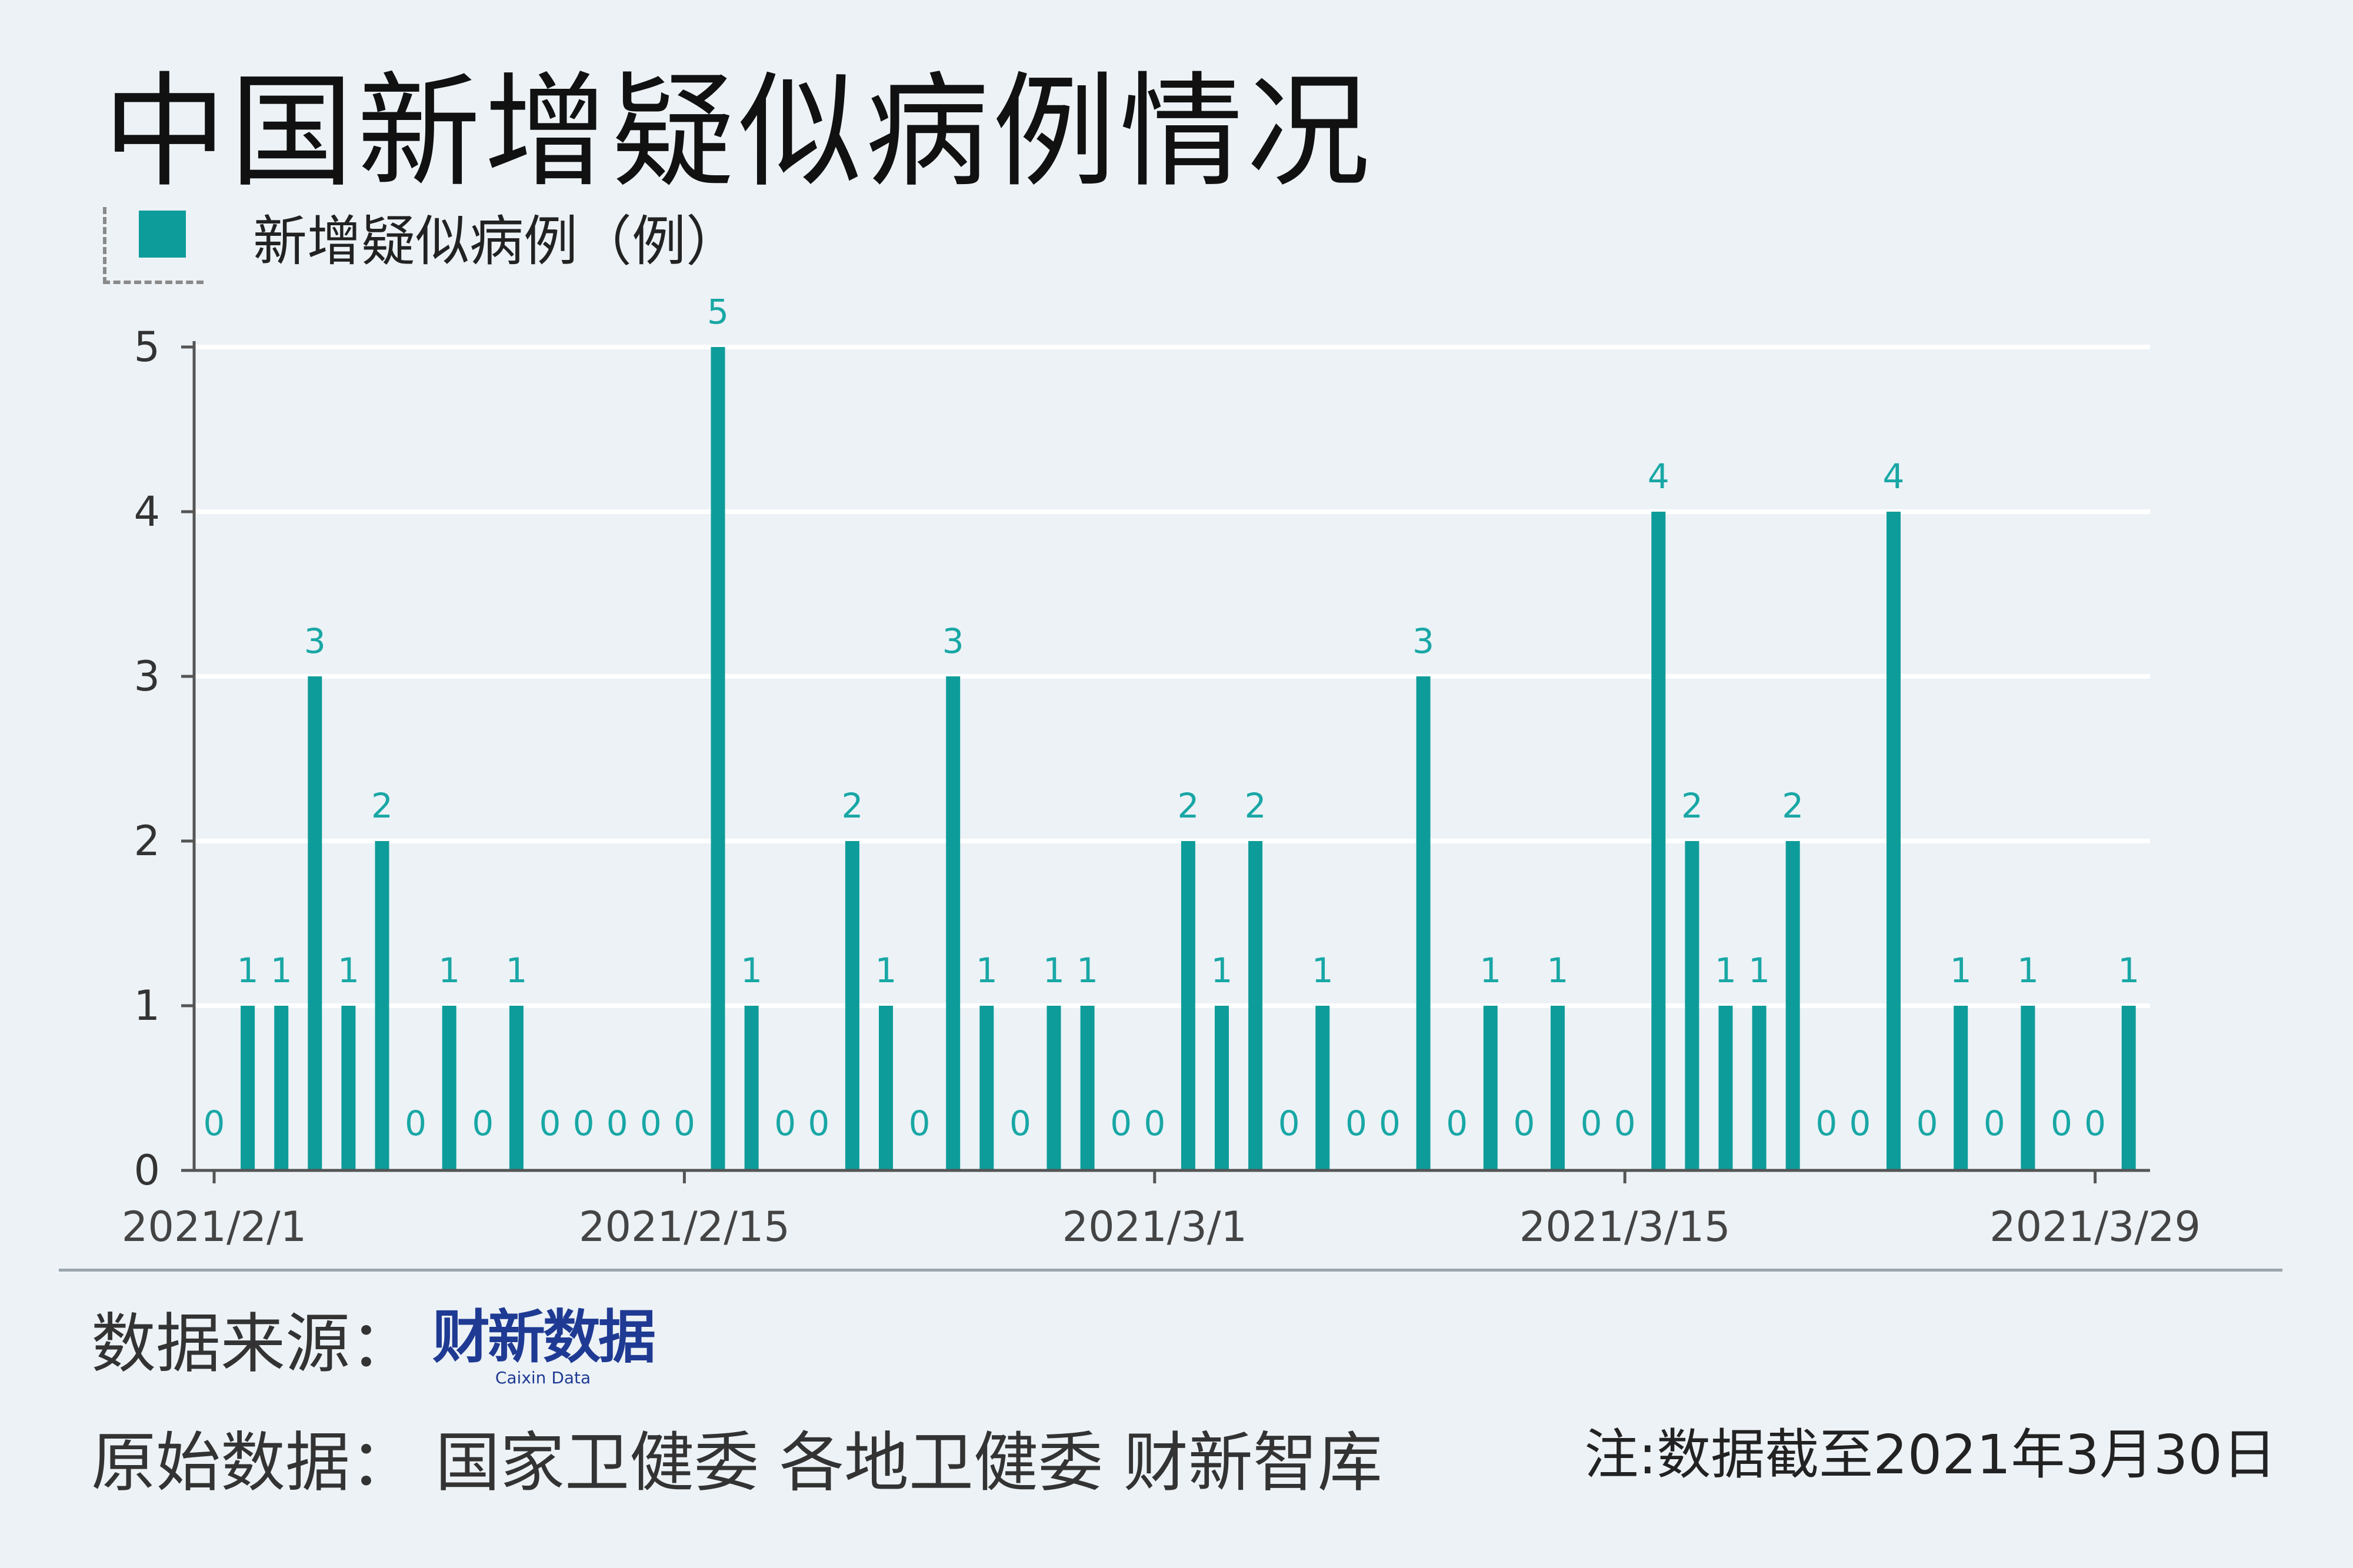 Image resolution: width=2353 pixels, height=1568 pixels. What do you see at coordinates (147, 347) in the screenshot?
I see `y-tick-label: 5` at bounding box center [147, 347].